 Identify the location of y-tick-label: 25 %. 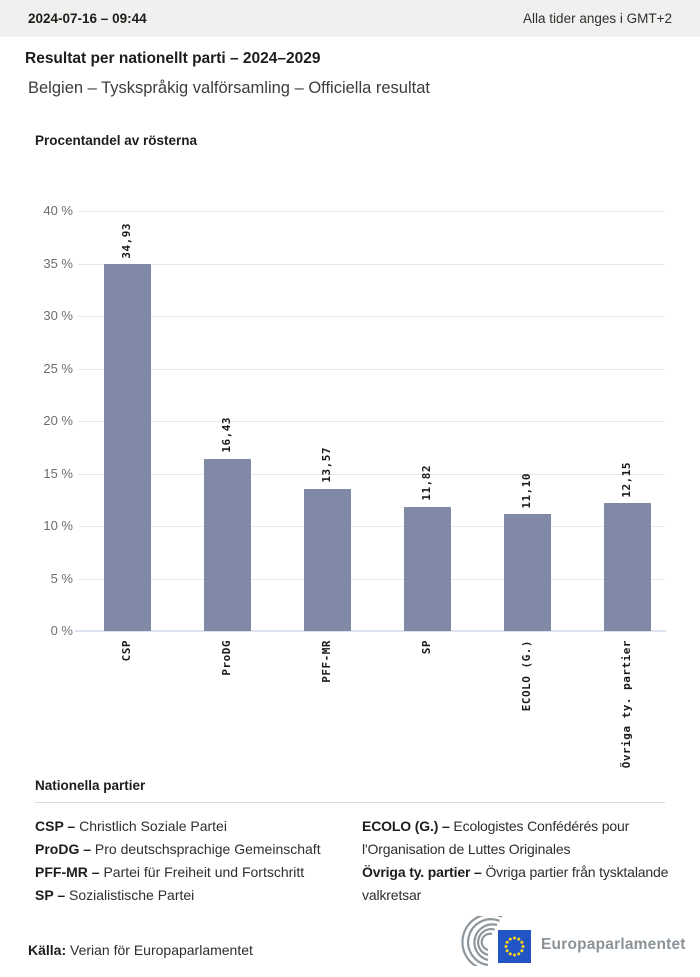
(58, 368).